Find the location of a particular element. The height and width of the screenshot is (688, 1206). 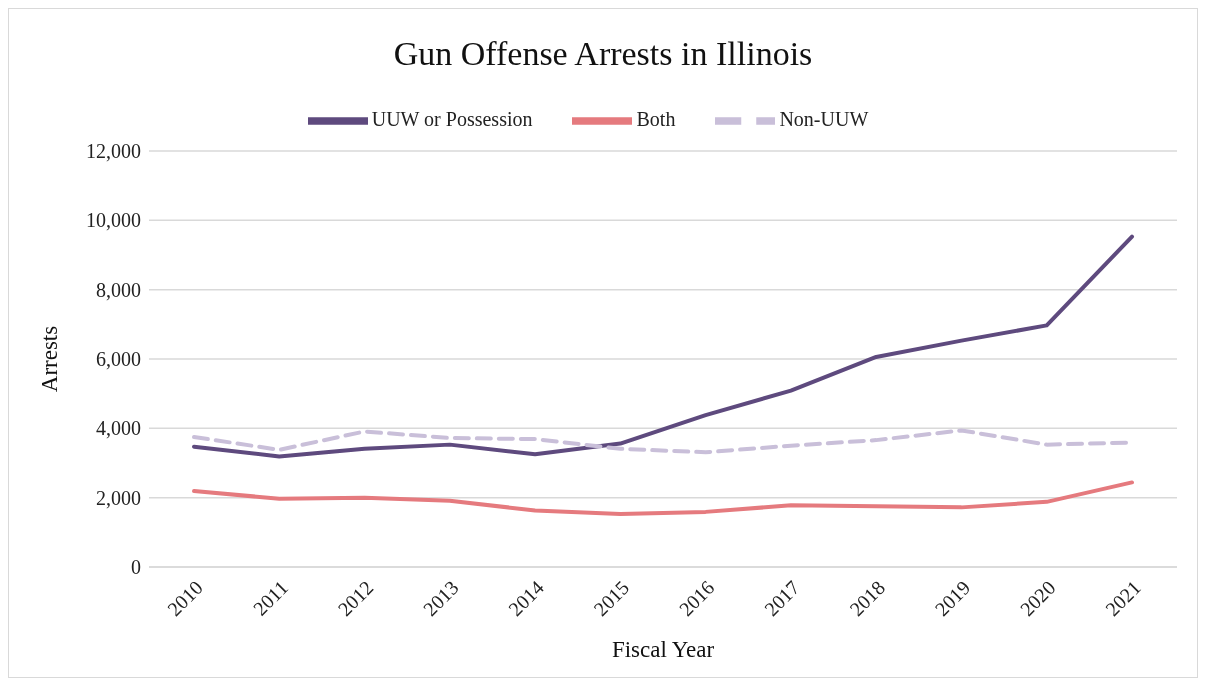

y-tick-label: 4,000 is located at coordinates (118, 428).